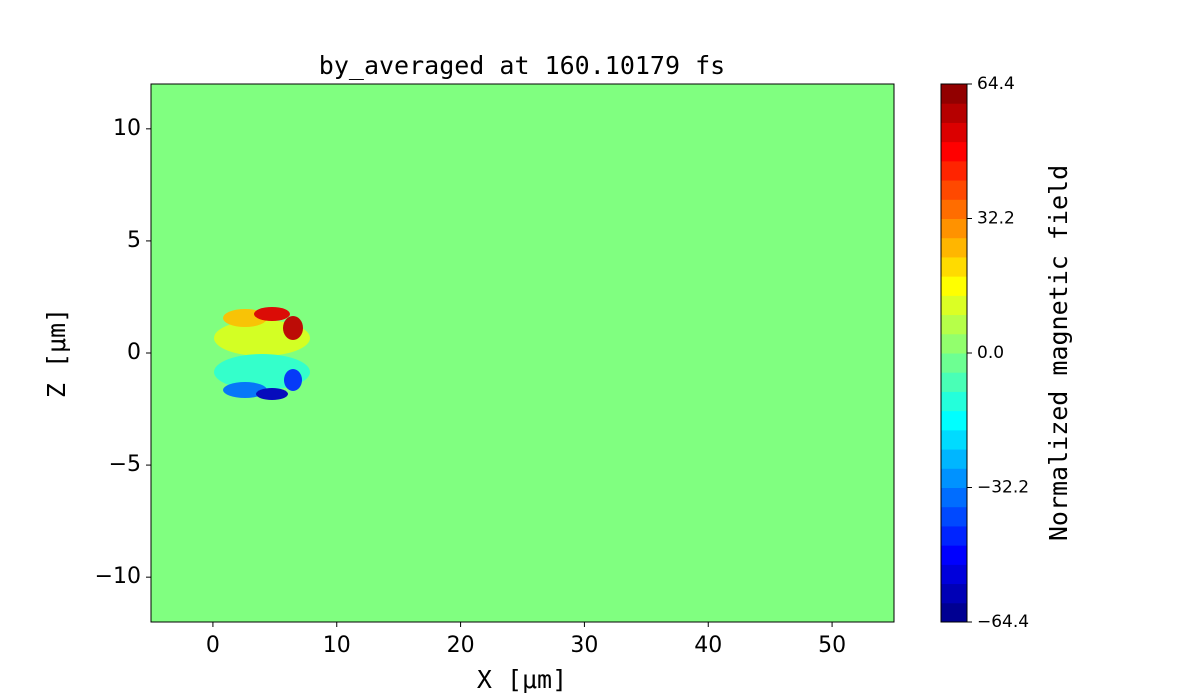 The height and width of the screenshot is (700, 1200). I want to click on x-tick-label: 10, so click(337, 645).